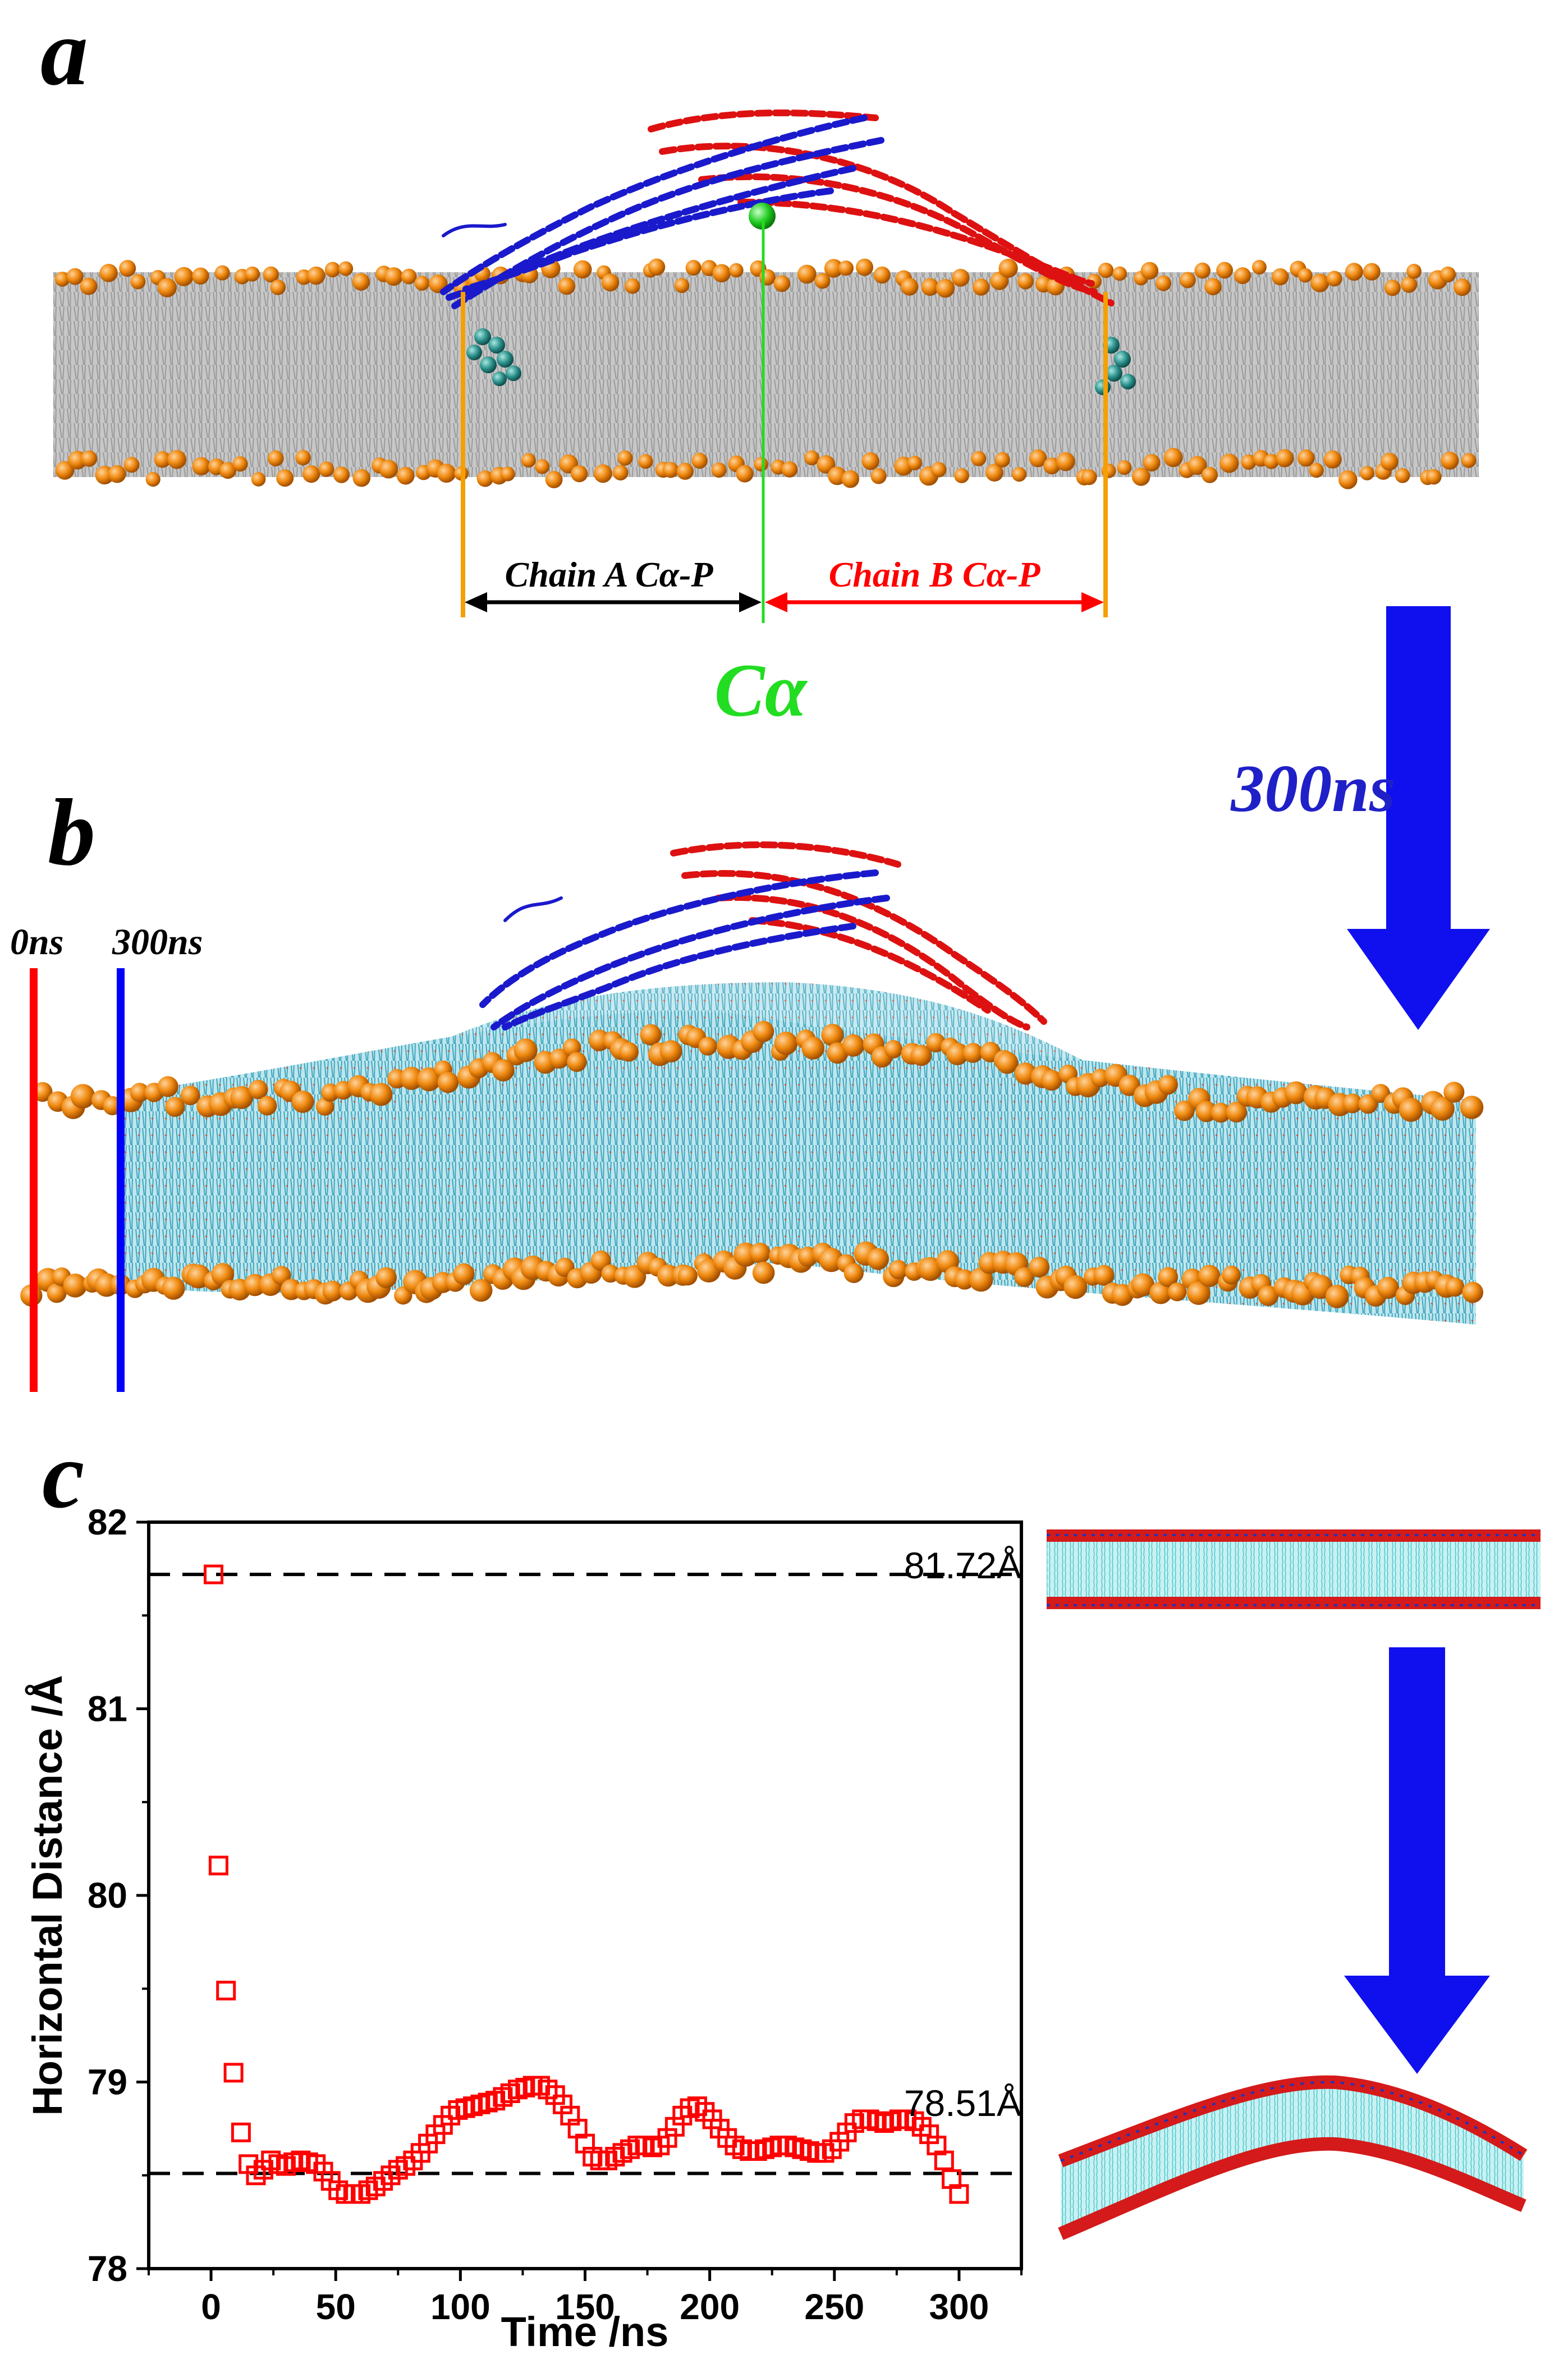 The height and width of the screenshot is (2359, 1568). Describe the element at coordinates (797, 1168) in the screenshot. I see `membrane-slab-b` at that location.